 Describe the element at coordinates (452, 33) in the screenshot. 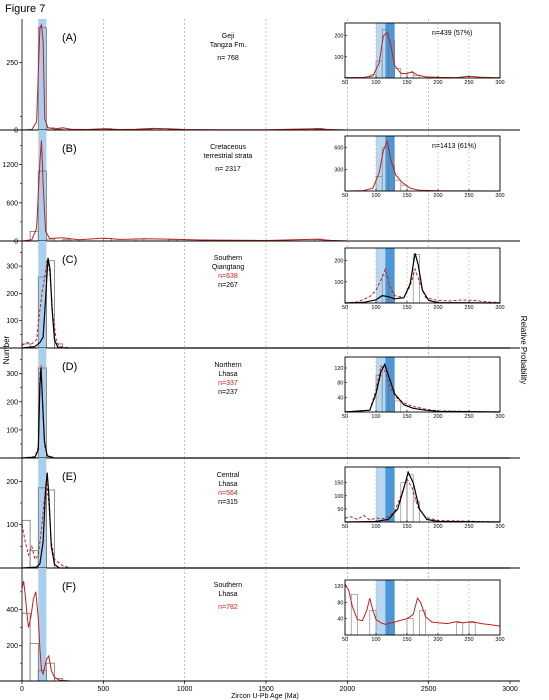

I see `inset-sample-count-label: n=439 (57%)` at that location.